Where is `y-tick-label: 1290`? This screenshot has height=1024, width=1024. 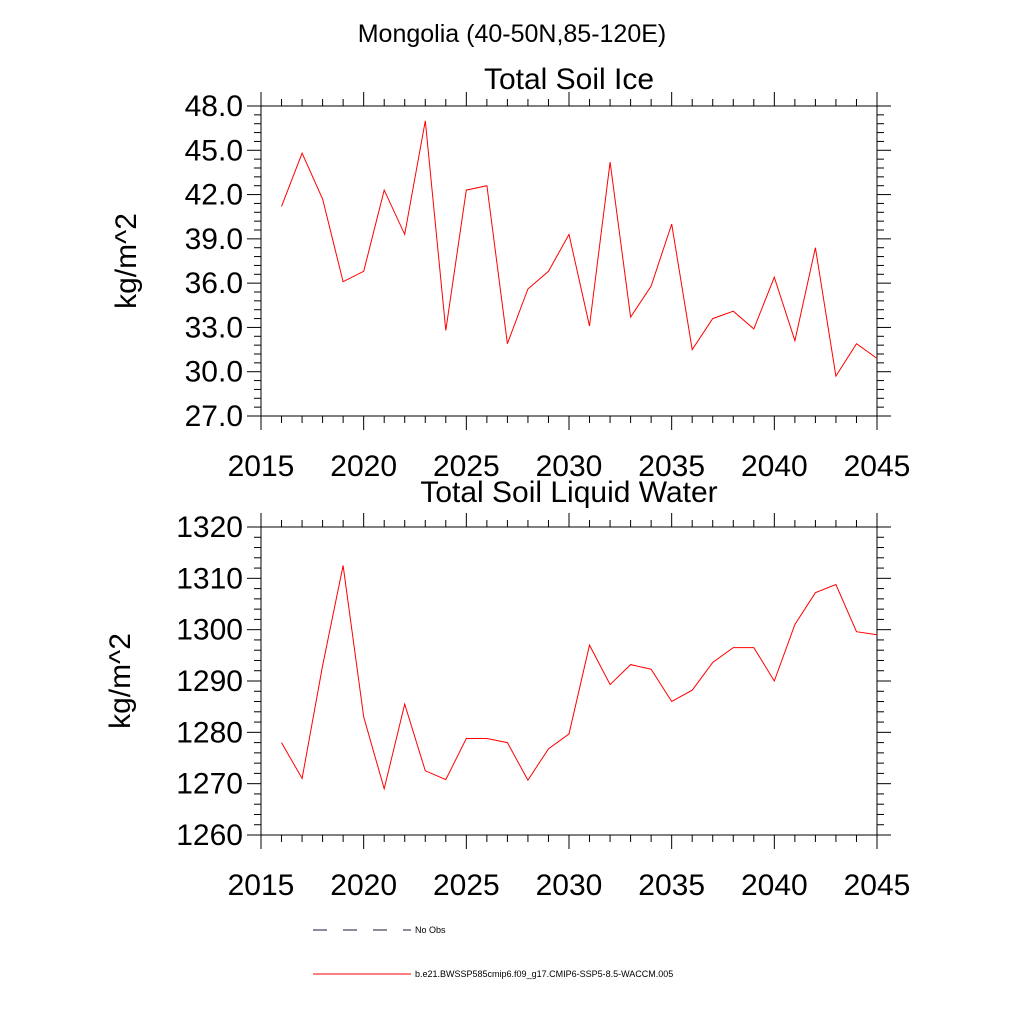
y-tick-label: 1290 is located at coordinates (209, 681).